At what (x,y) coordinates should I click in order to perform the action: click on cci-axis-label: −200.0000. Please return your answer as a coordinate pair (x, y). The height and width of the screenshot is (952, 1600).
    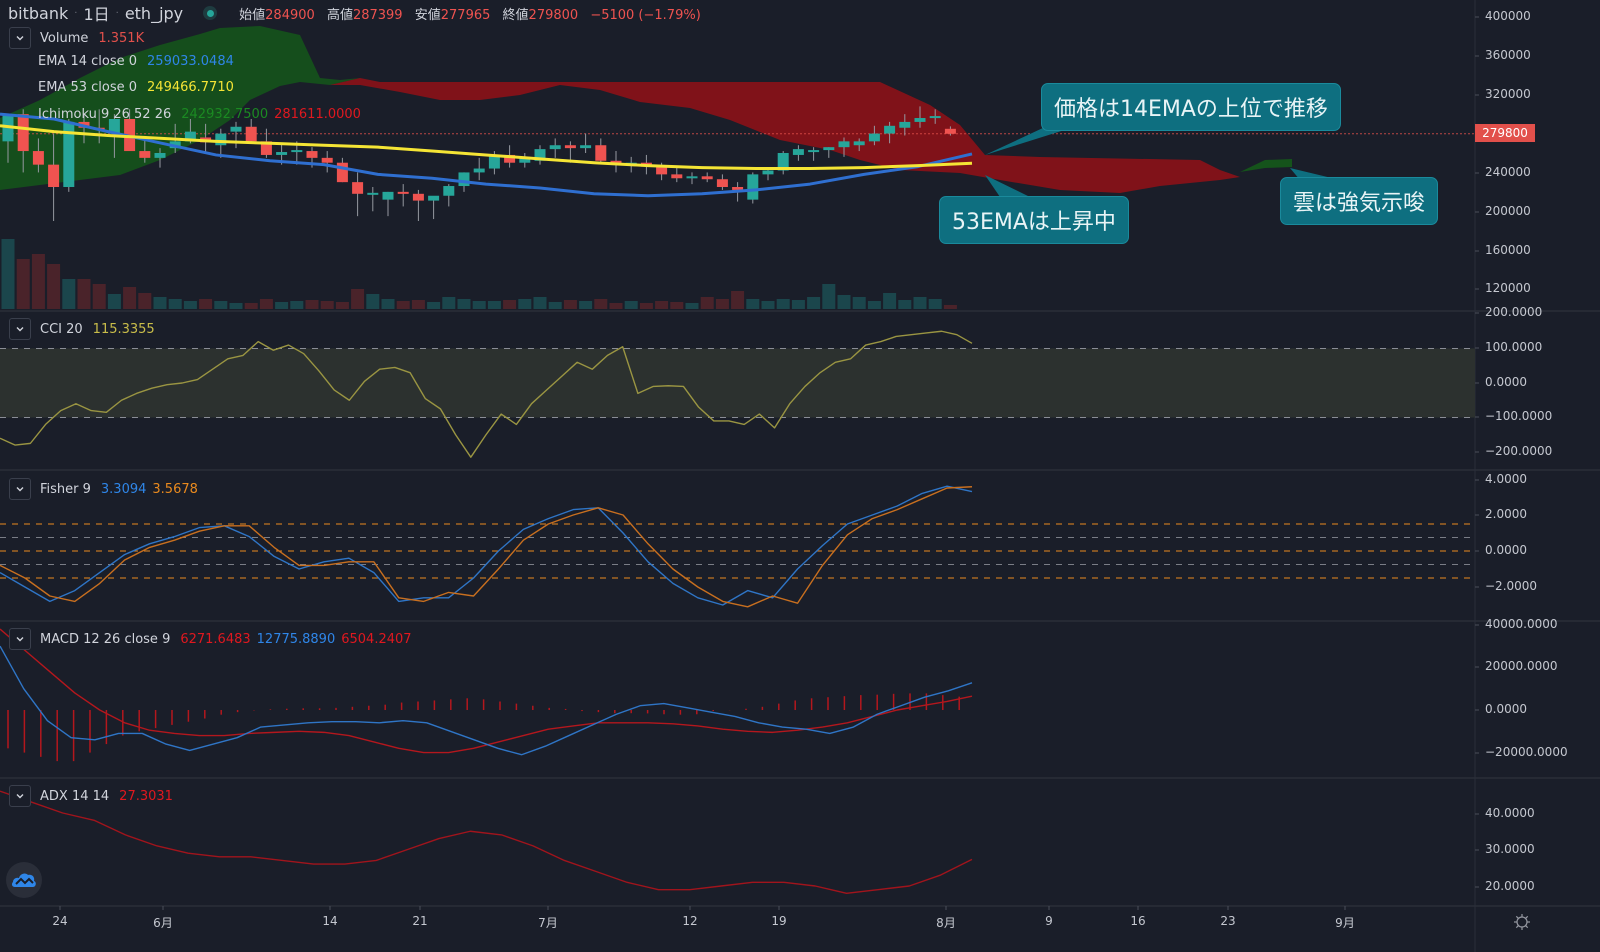
    Looking at the image, I should click on (1519, 451).